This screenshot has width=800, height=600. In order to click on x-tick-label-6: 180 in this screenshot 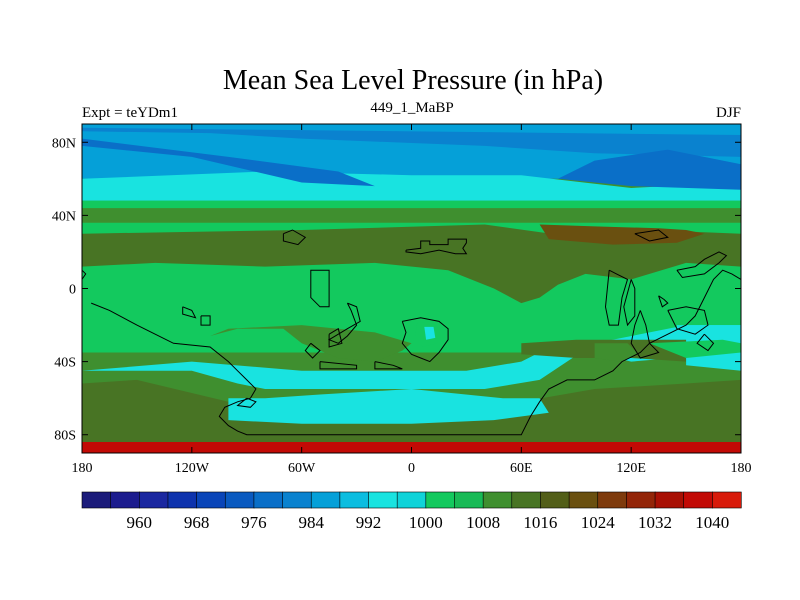, I will do `click(741, 468)`.